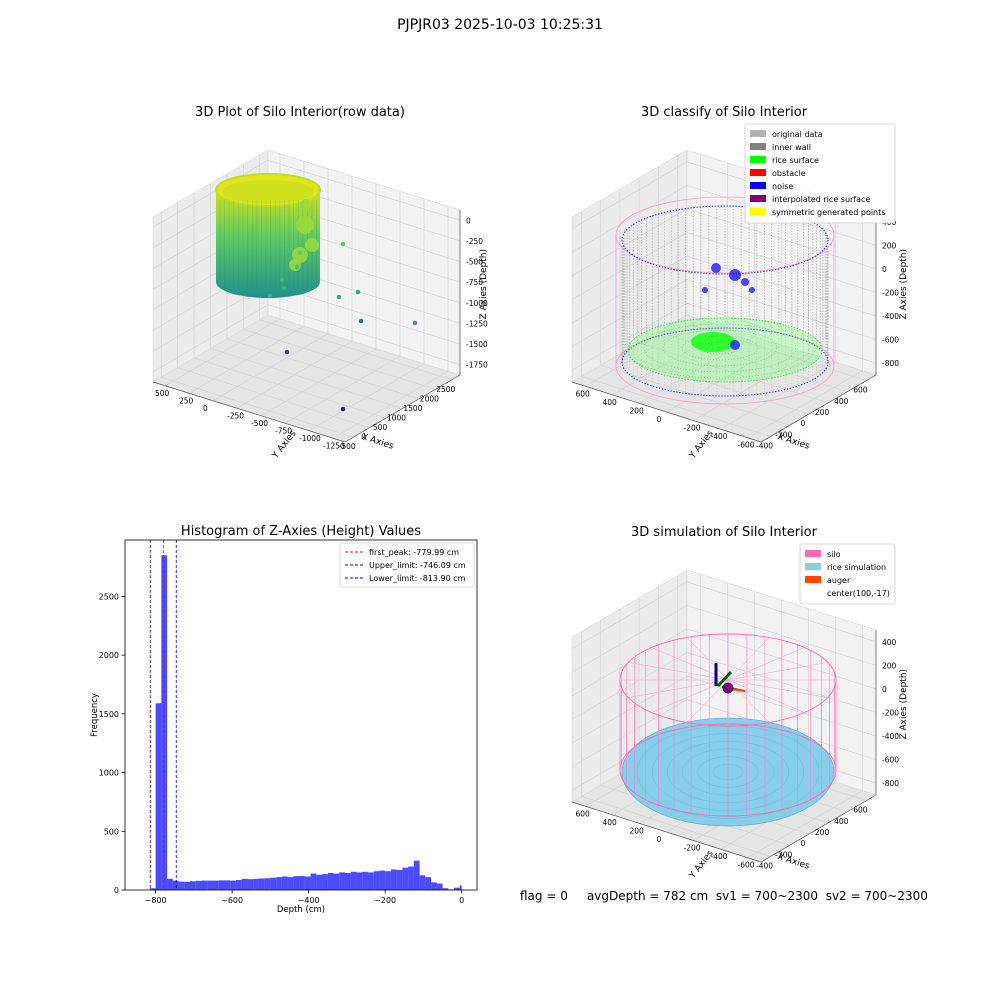 This screenshot has height=1000, width=1000. I want to click on noise-ring-top, so click(725, 240).